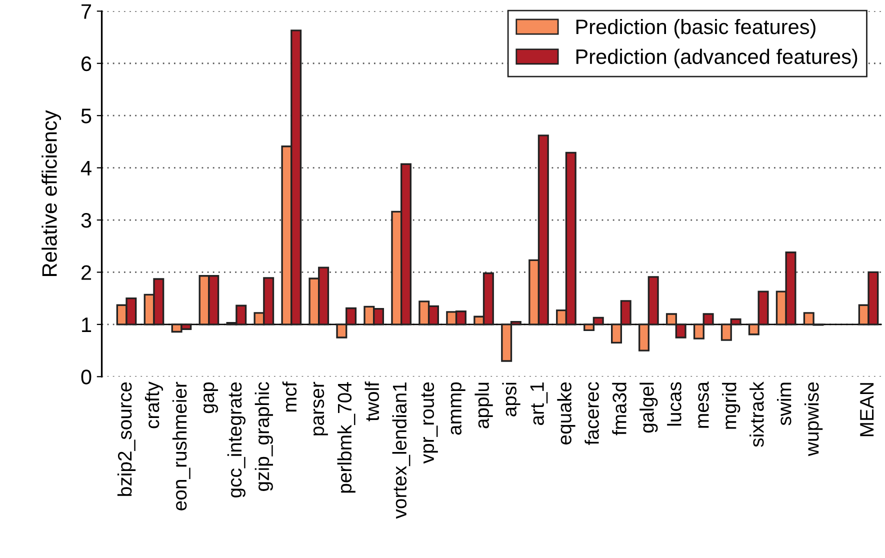 The height and width of the screenshot is (558, 885). What do you see at coordinates (289, 396) in the screenshot?
I see `x-tick-label: mcf` at bounding box center [289, 396].